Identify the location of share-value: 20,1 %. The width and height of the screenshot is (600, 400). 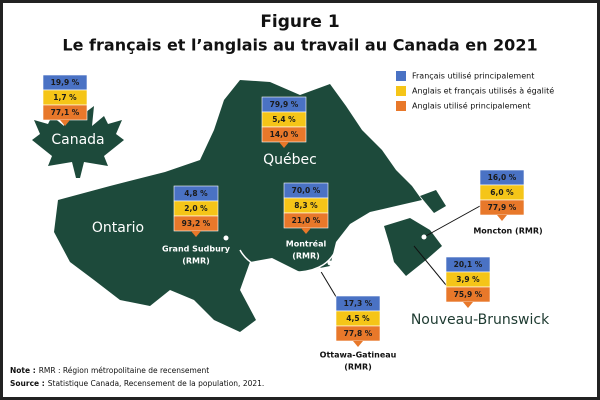
(468, 264).